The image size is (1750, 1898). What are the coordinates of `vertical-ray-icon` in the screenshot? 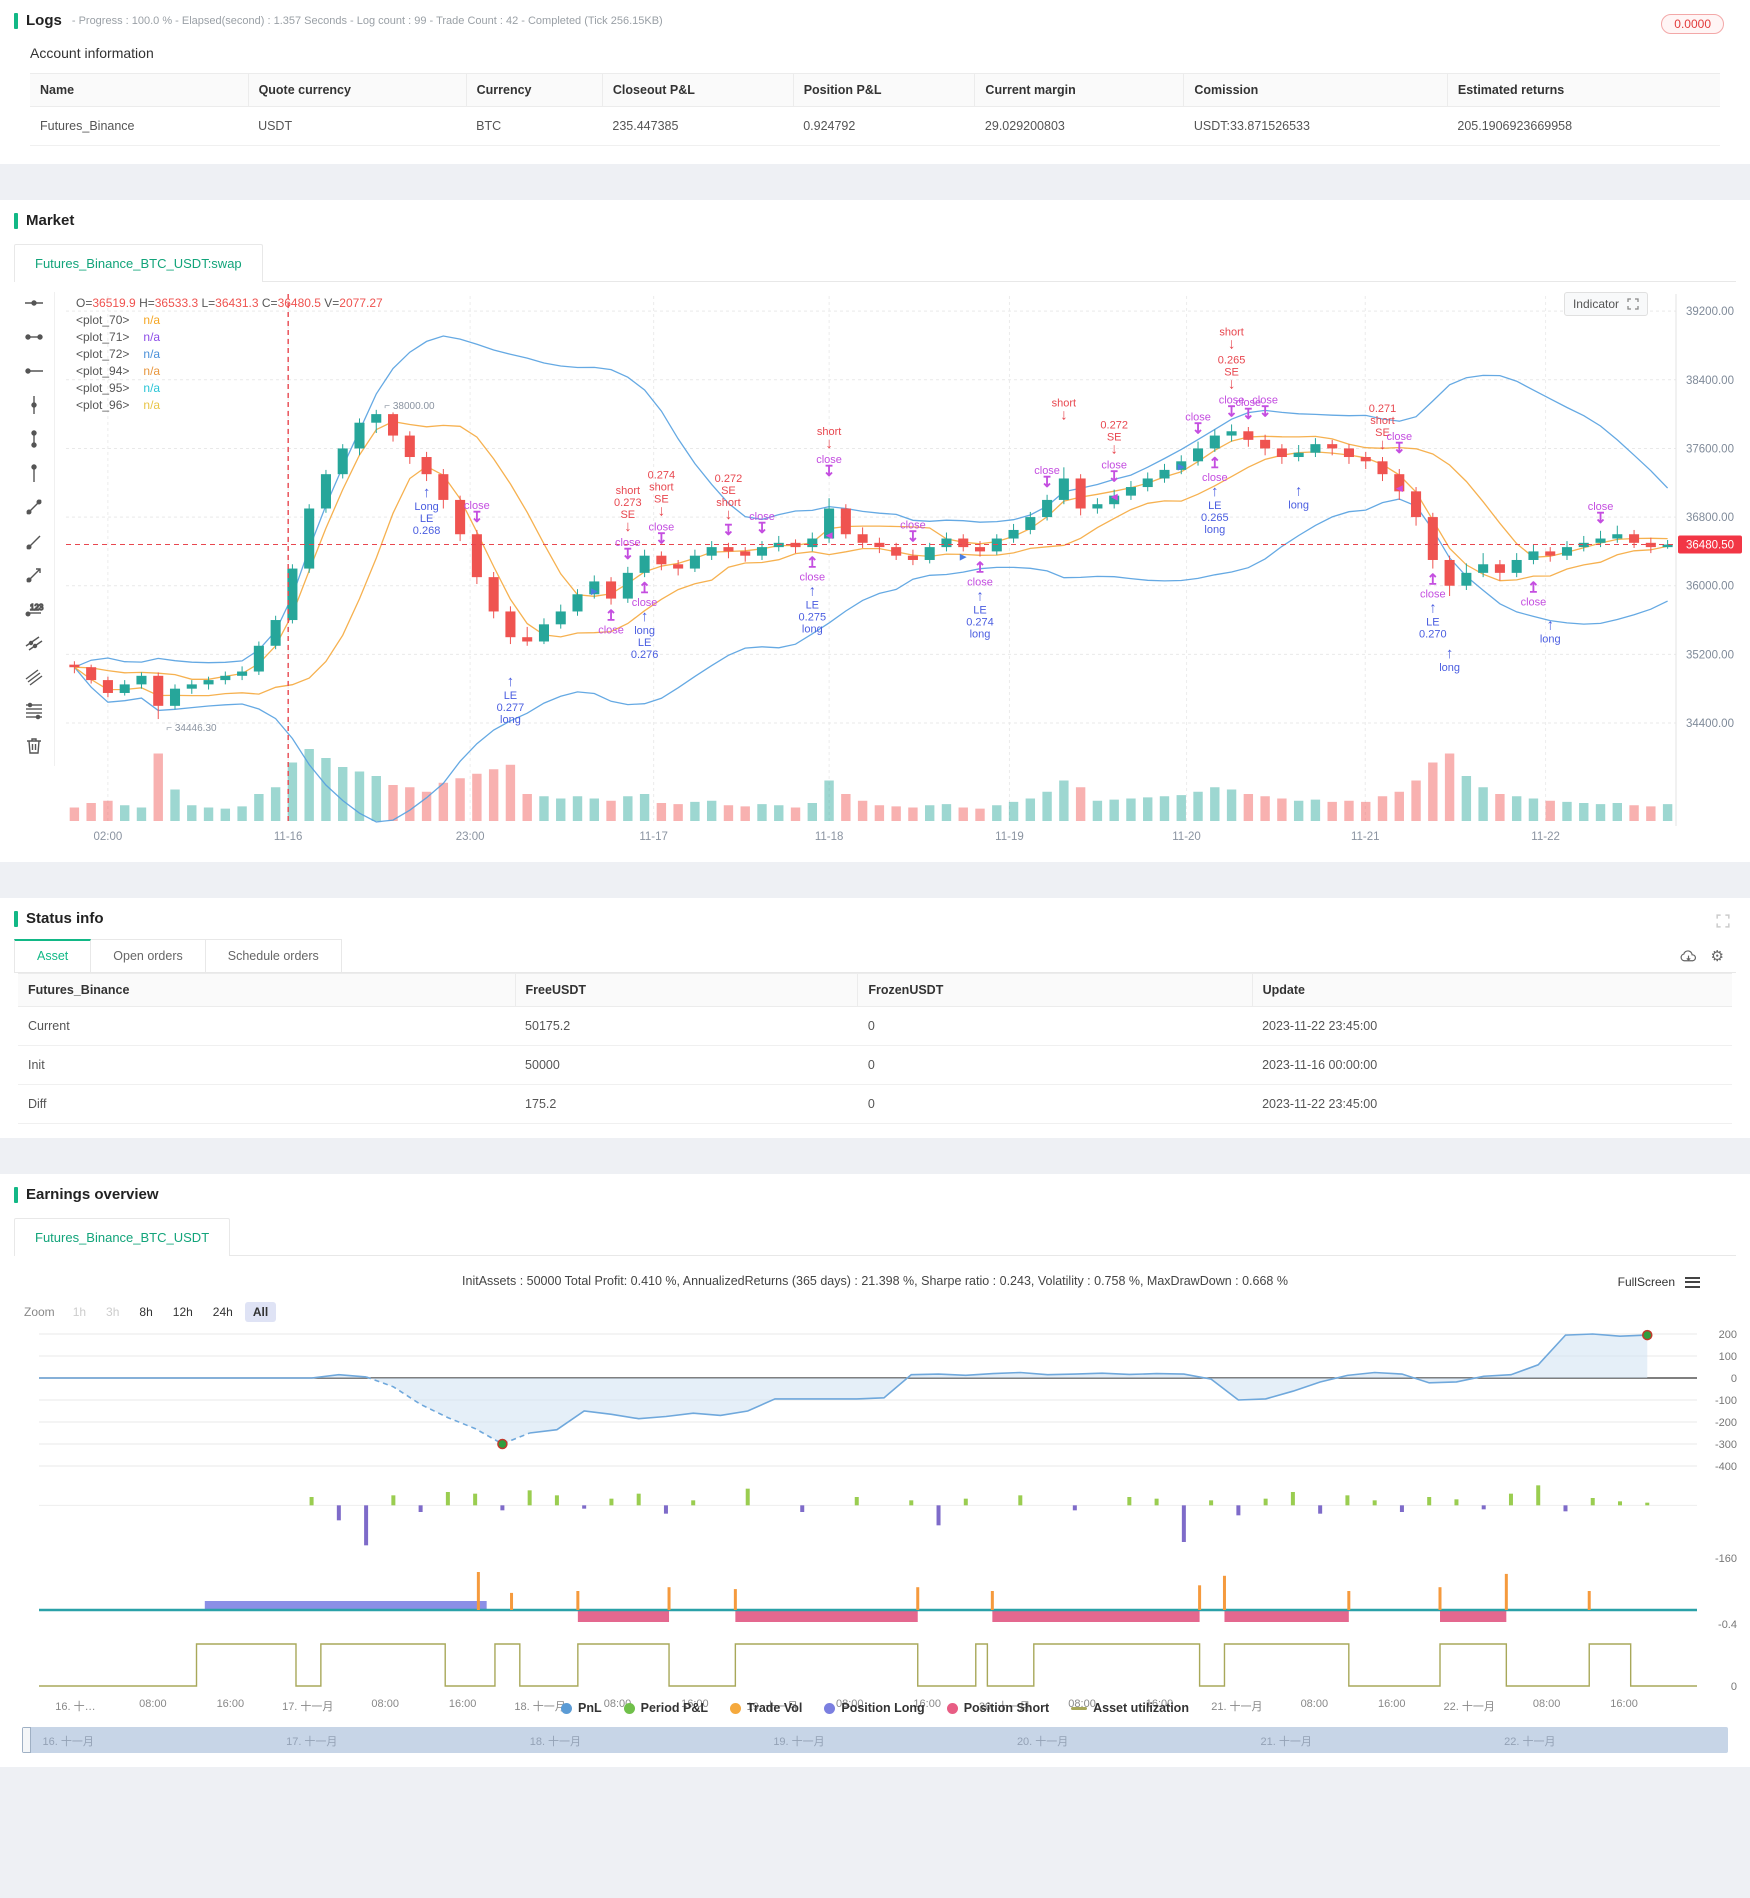 It's located at (34, 473).